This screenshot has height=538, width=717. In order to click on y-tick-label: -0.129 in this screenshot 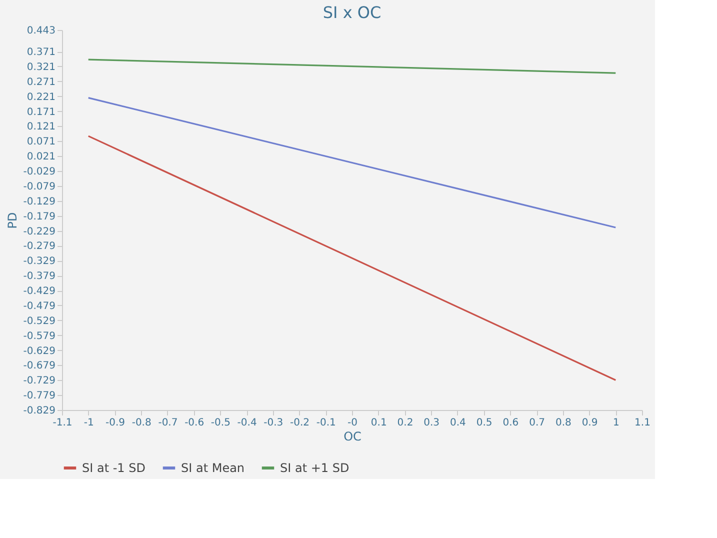, I will do `click(39, 202)`.